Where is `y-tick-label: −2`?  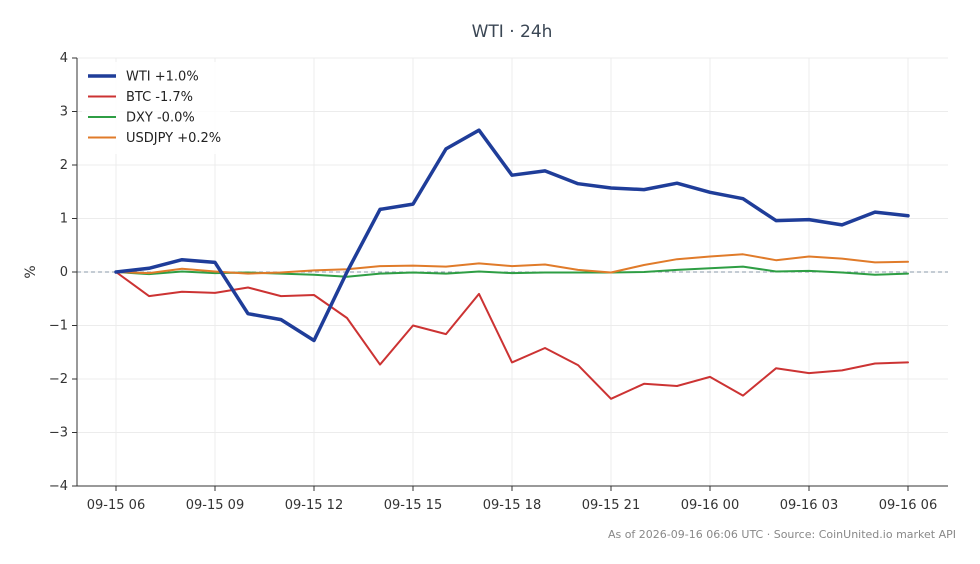 y-tick-label: −2 is located at coordinates (58, 379).